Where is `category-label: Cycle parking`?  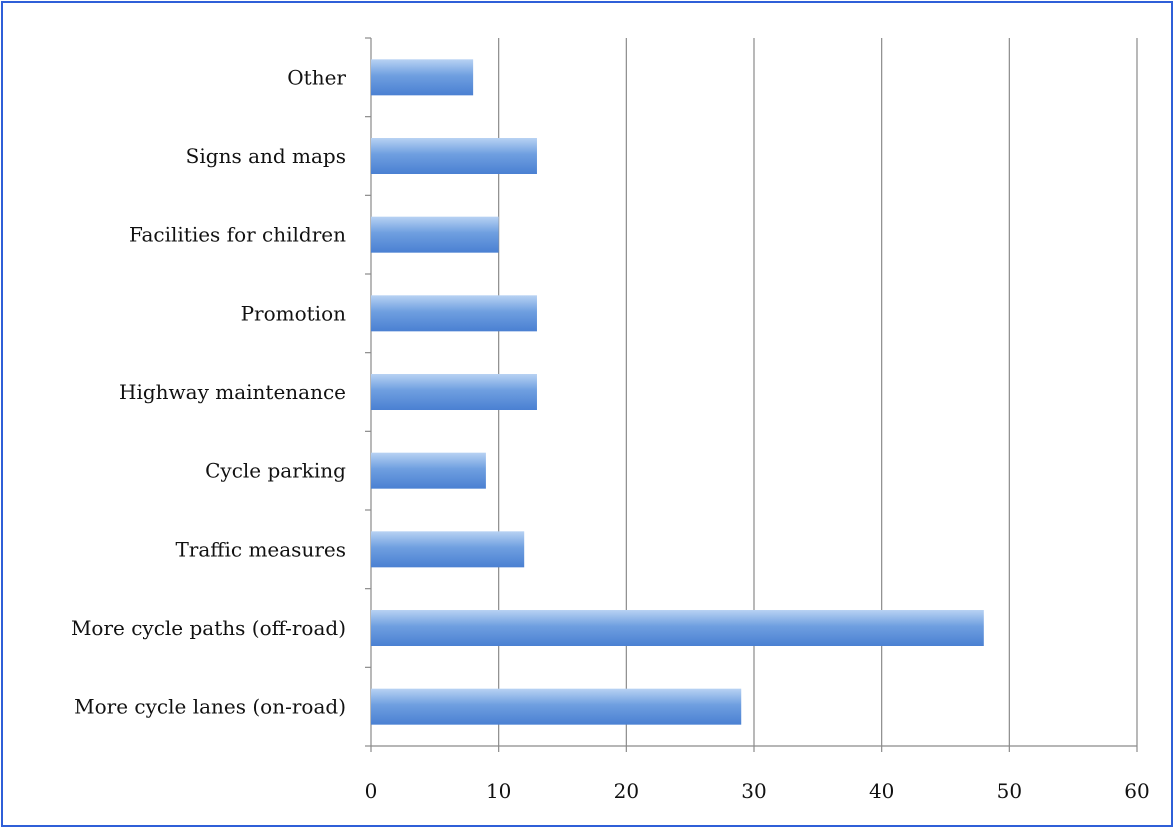
category-label: Cycle parking is located at coordinates (275, 471).